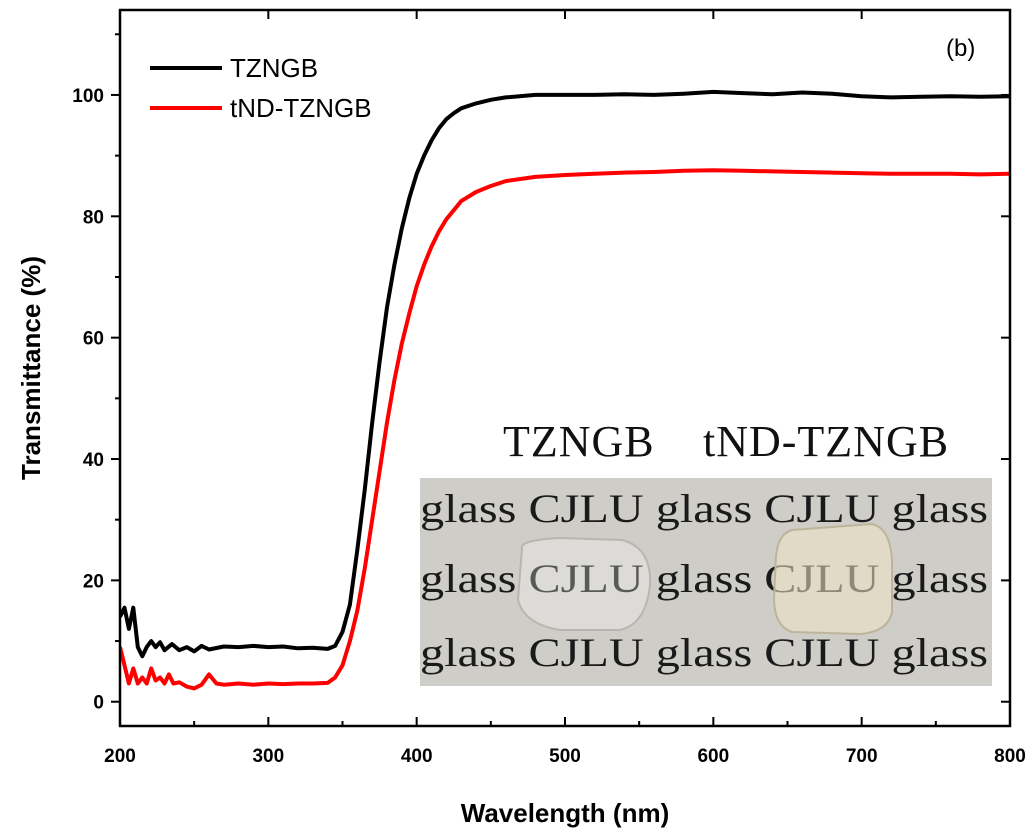 This screenshot has width=1036, height=836. Describe the element at coordinates (584, 583) in the screenshot. I see `inset-glass-sample-clear` at that location.